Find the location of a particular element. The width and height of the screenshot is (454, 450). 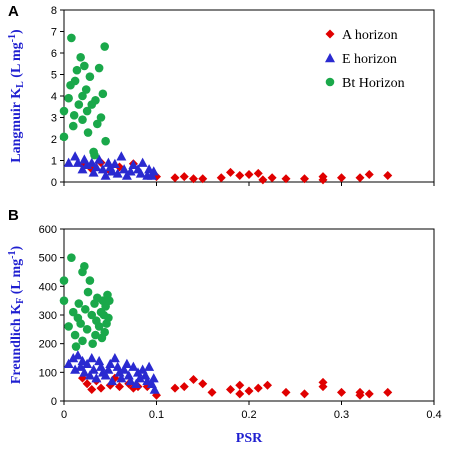

panel-b-x-axis: 0 0.1 0.2 0.3 0.4 is located at coordinates (251, 411).